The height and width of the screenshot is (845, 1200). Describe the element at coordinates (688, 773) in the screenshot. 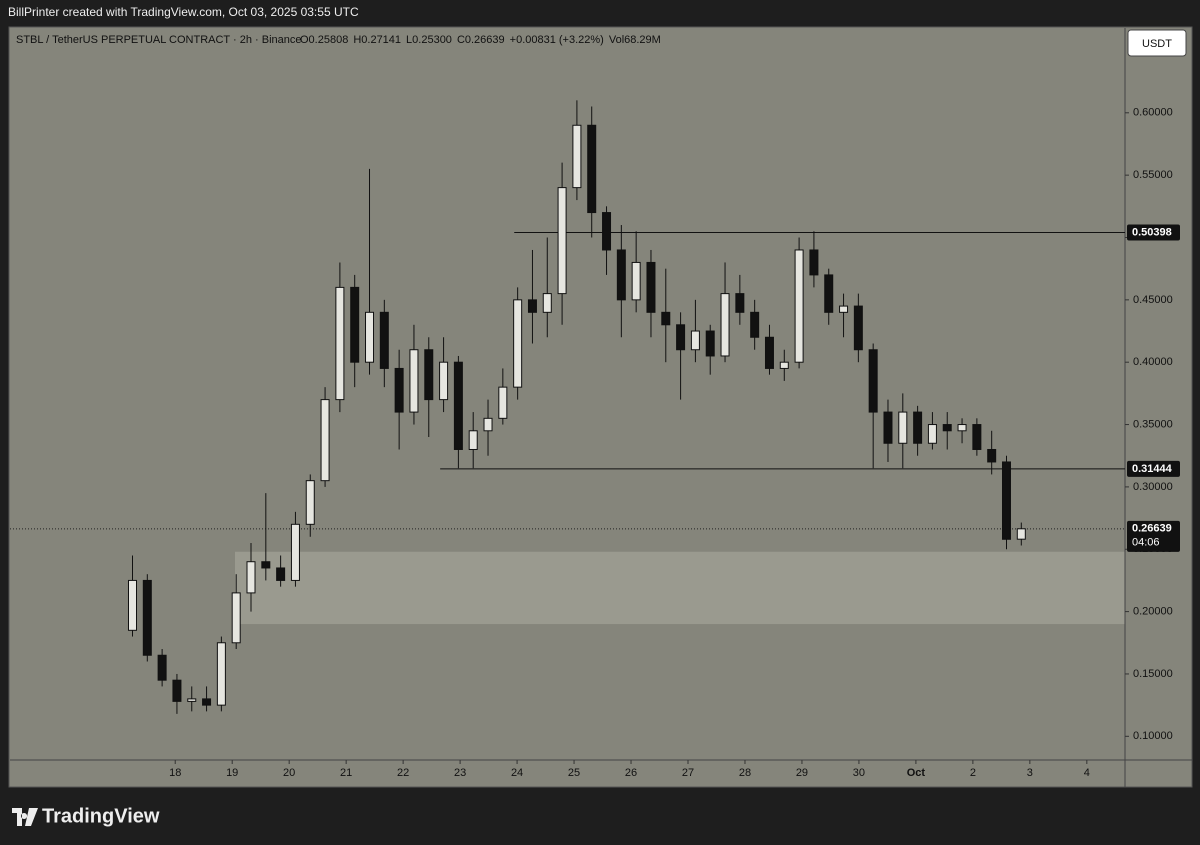

I see `x-tick-label: 27` at that location.